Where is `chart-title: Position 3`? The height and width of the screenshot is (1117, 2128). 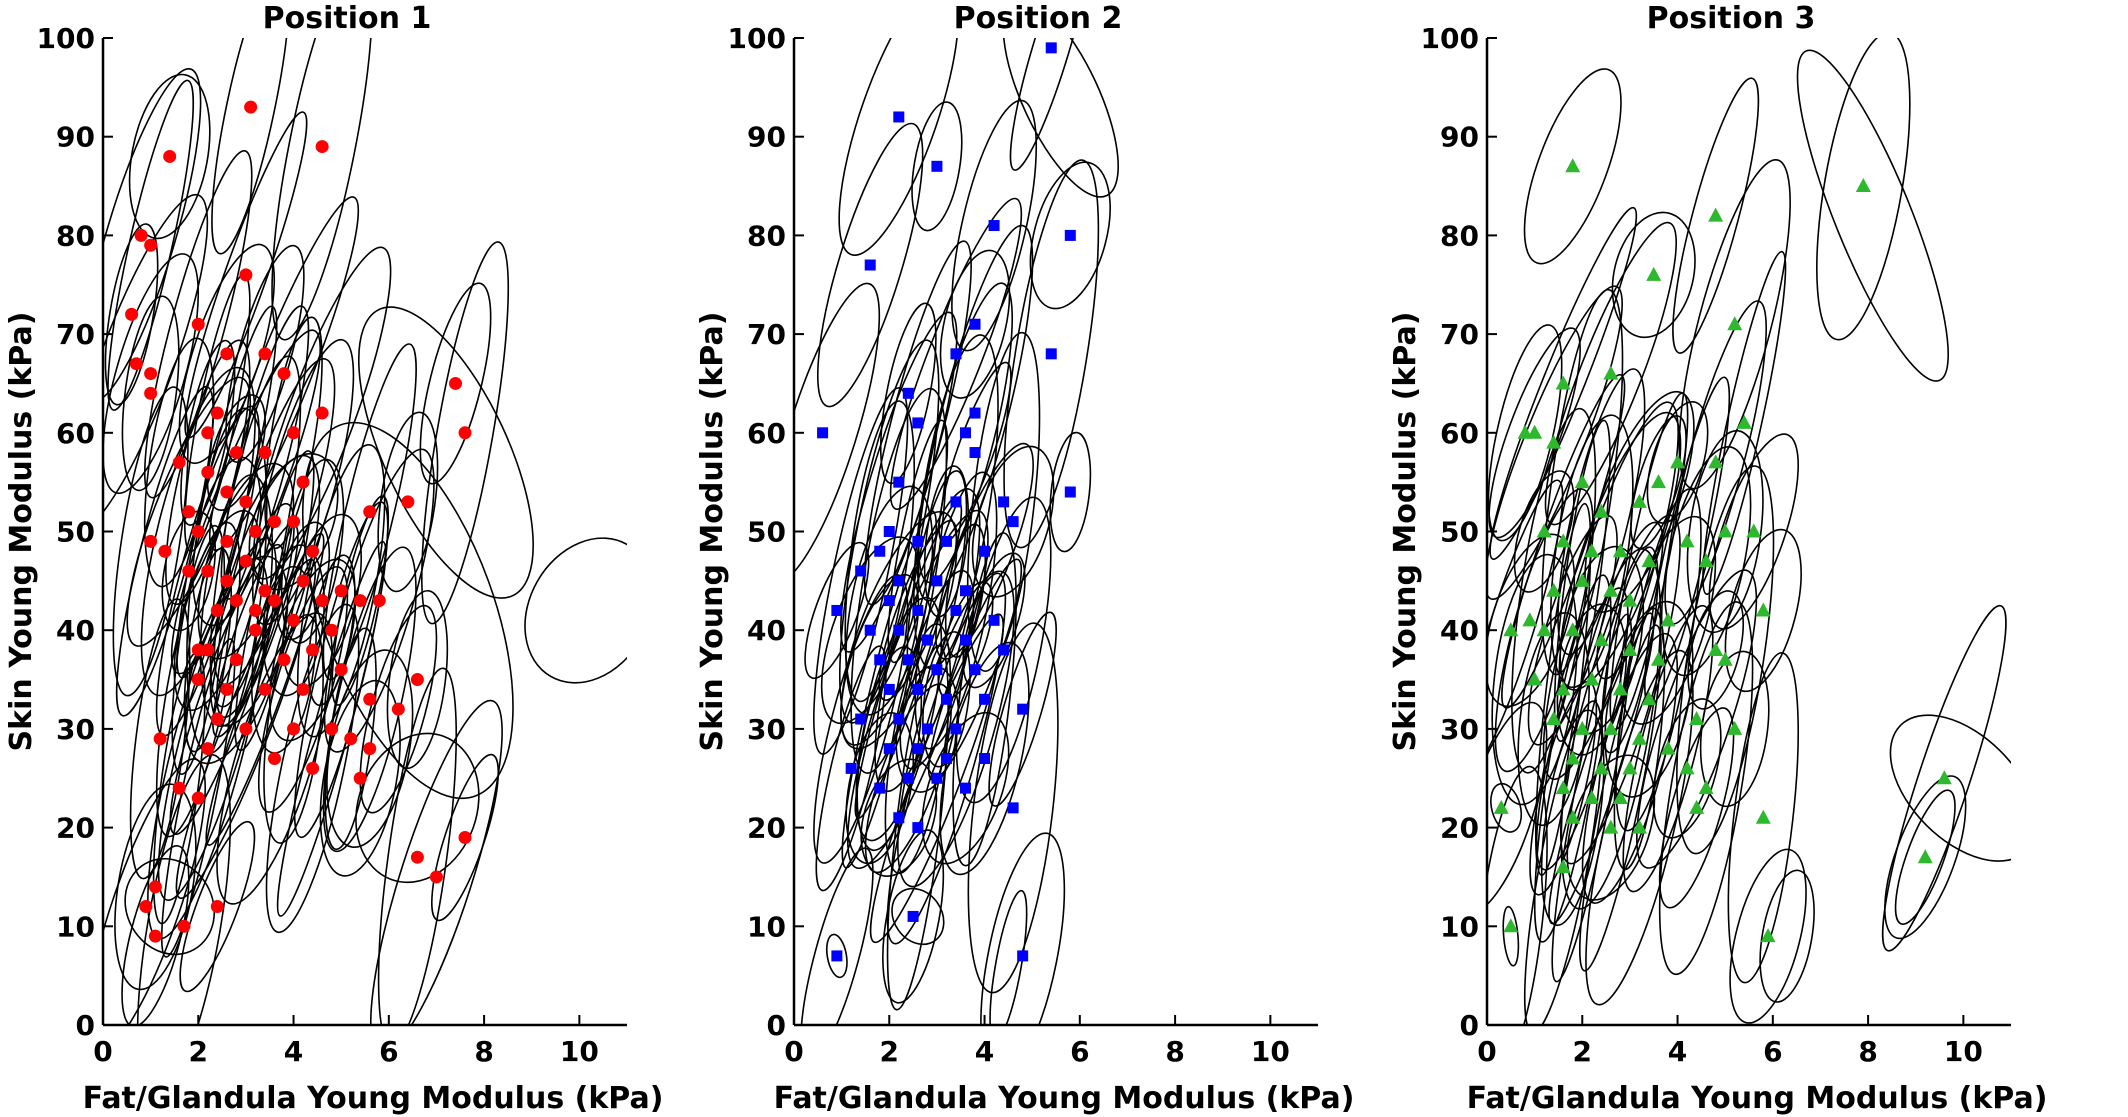 chart-title: Position 3 is located at coordinates (1731, 18).